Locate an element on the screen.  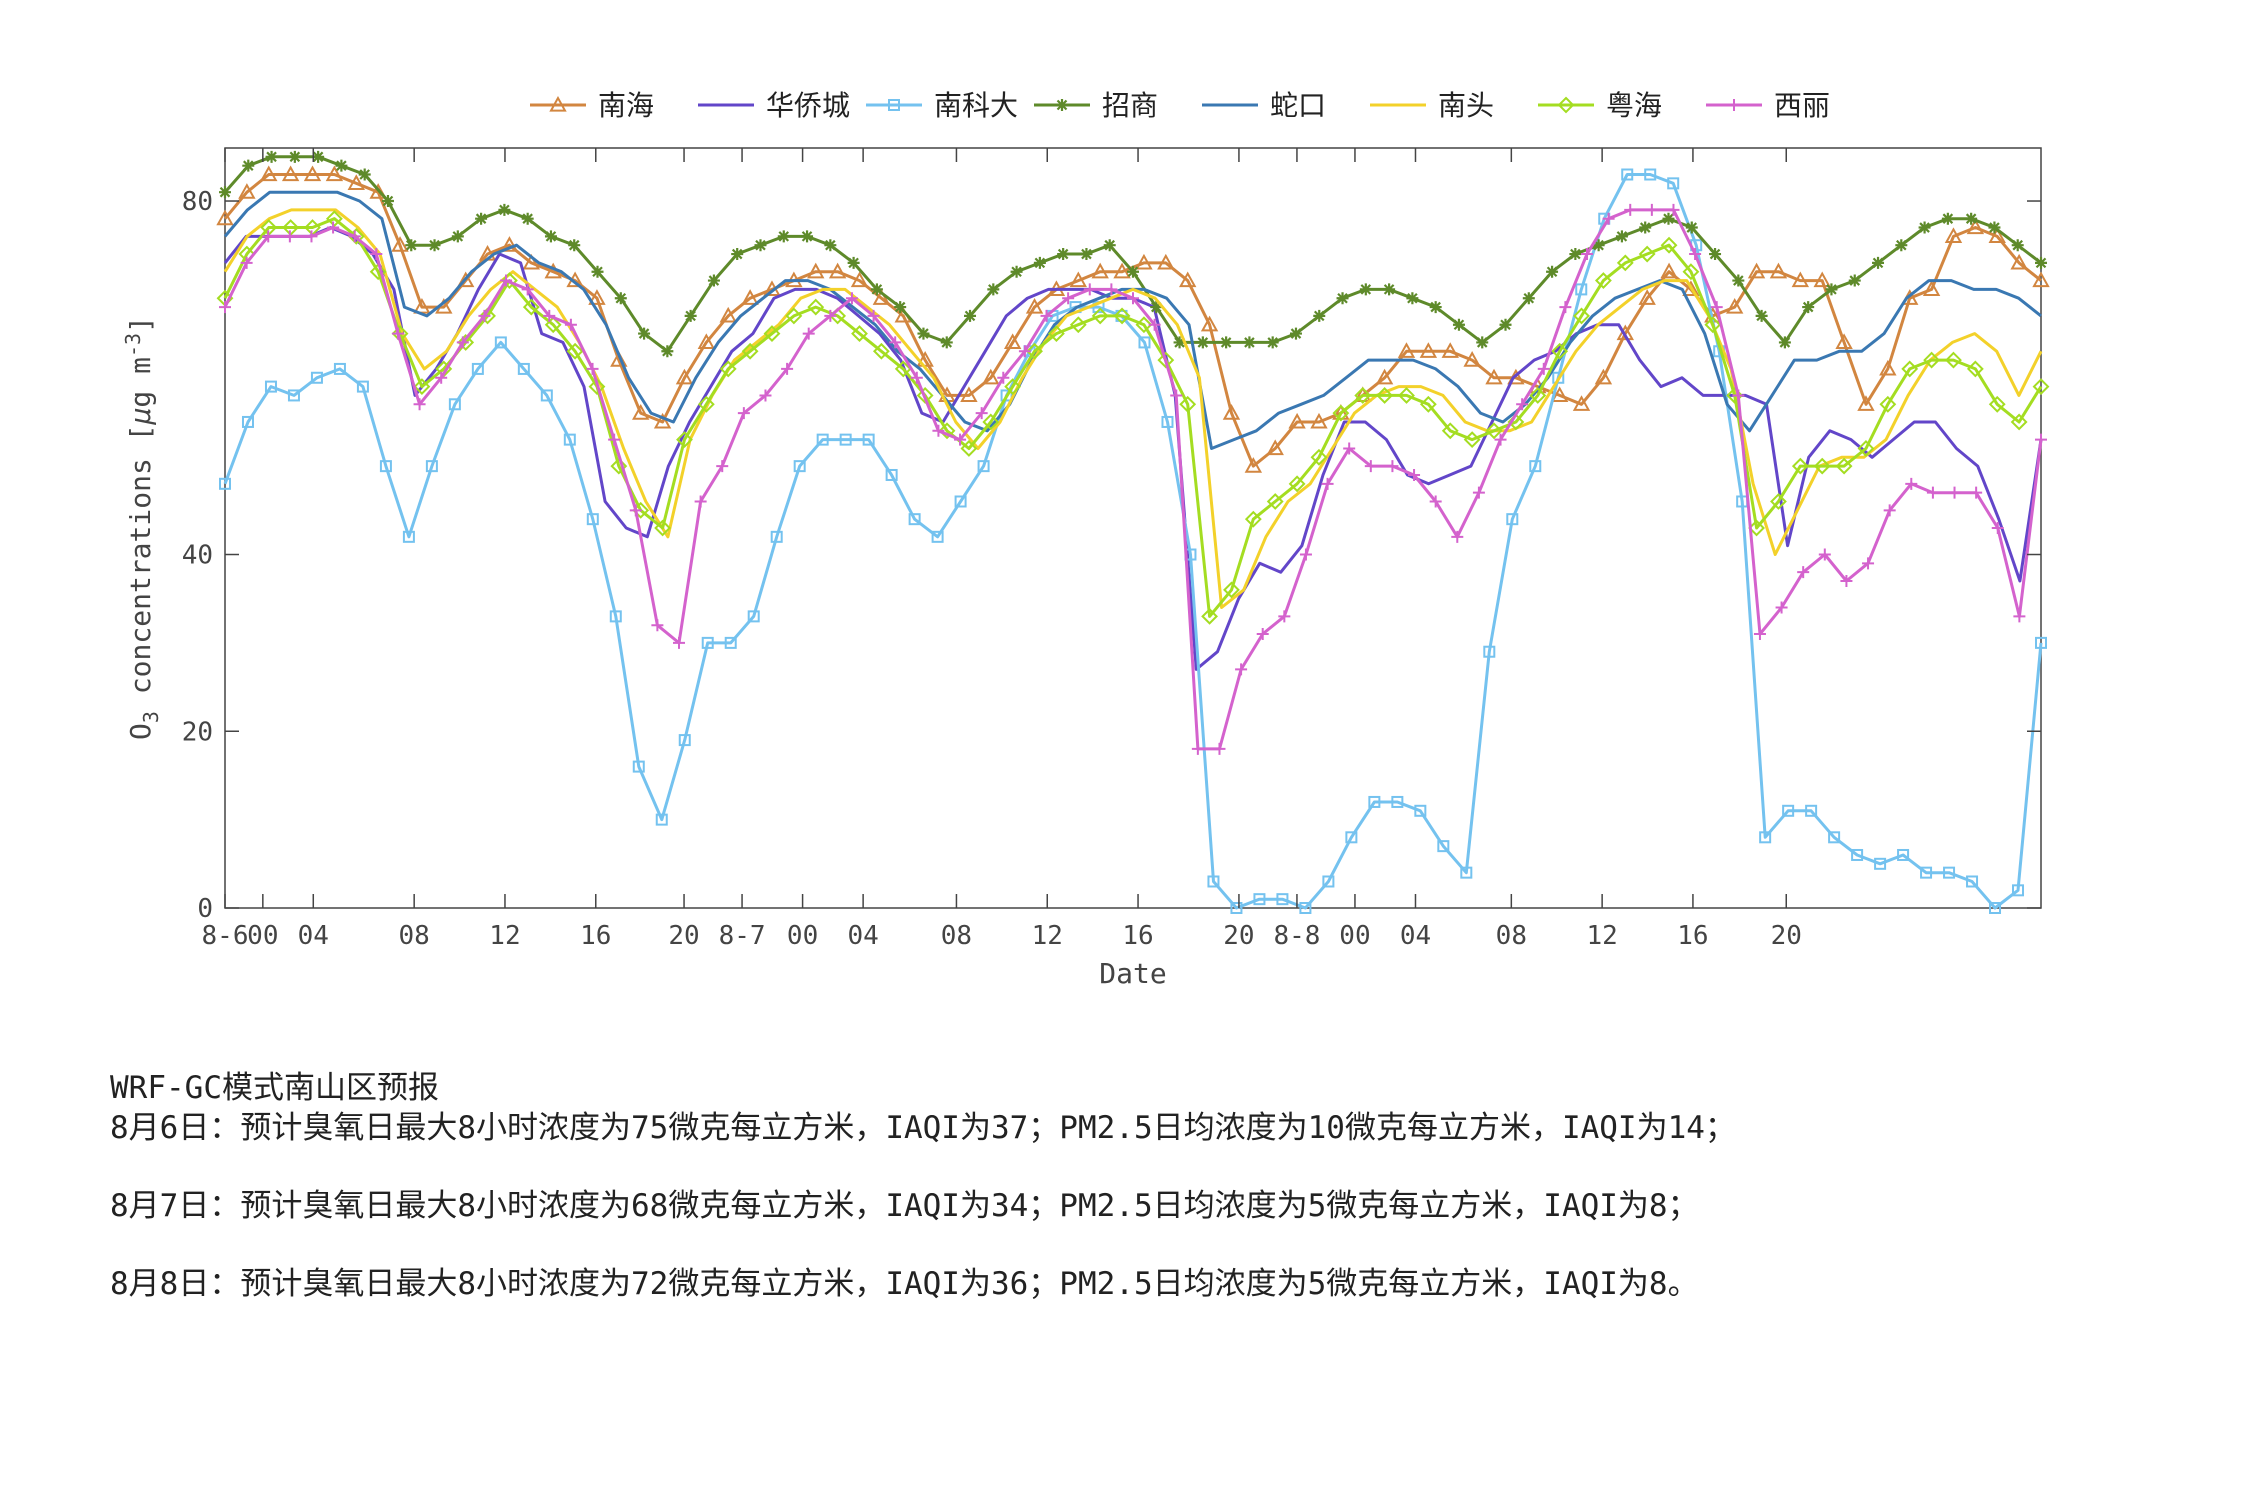
notes-title: WRF-GC模式南山区预报 is located at coordinates (274, 1088).